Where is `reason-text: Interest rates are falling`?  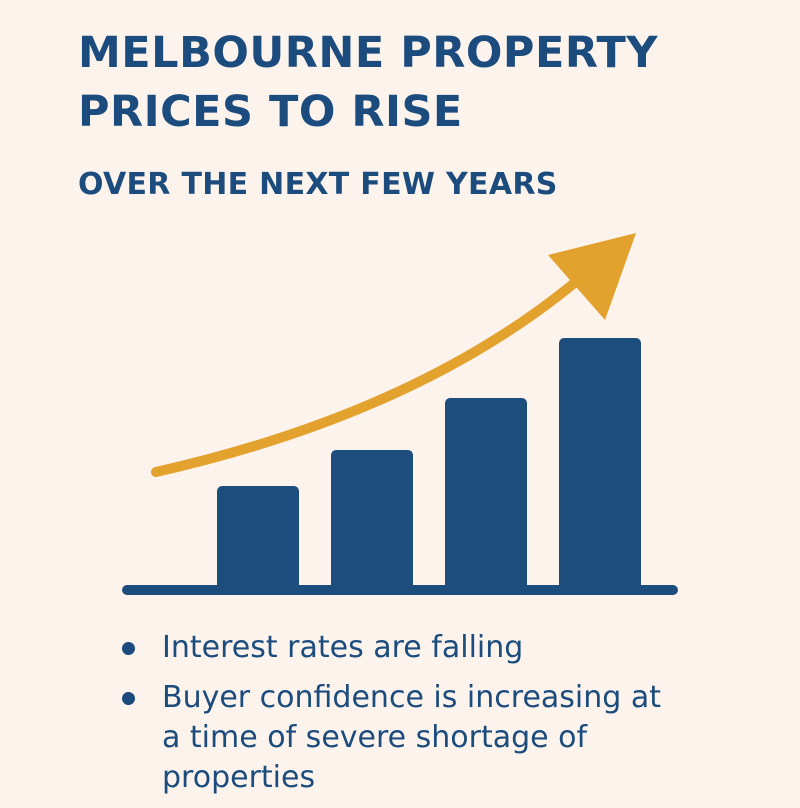
reason-text: Interest rates are falling is located at coordinates (343, 647).